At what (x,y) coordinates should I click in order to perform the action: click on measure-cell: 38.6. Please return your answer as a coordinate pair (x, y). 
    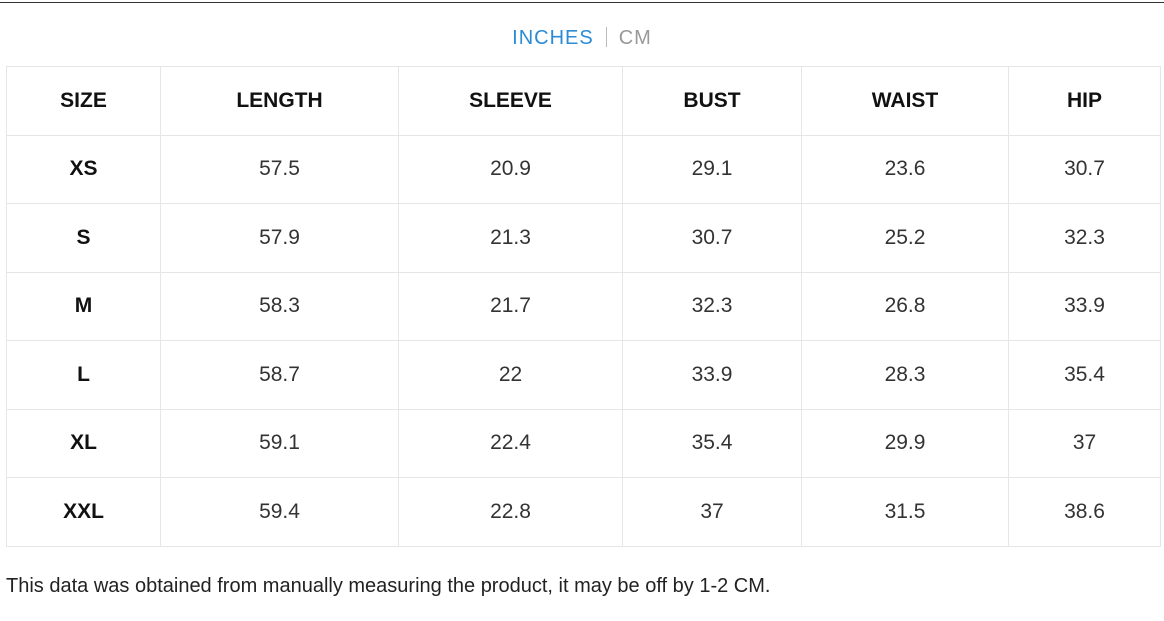
    Looking at the image, I should click on (1084, 512).